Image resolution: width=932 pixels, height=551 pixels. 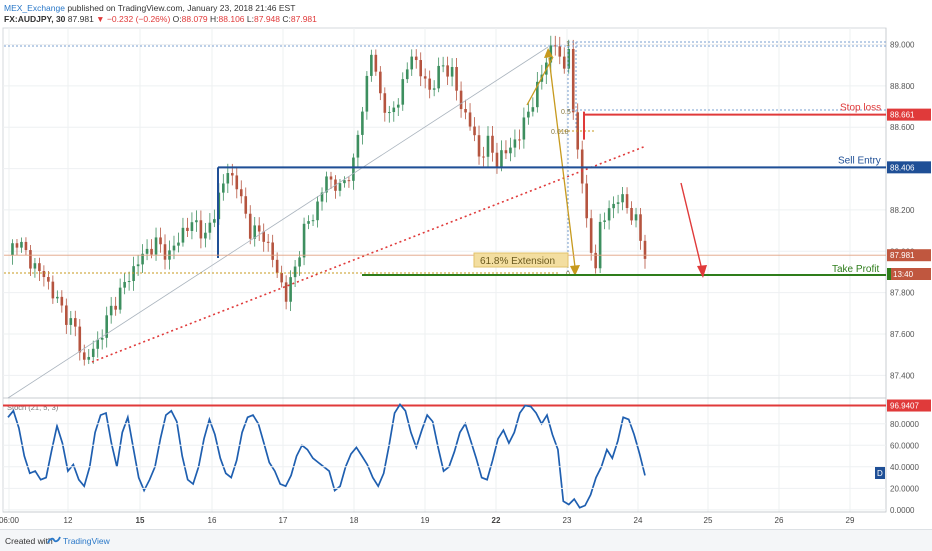 What do you see at coordinates (850, 520) in the screenshot?
I see `time-tick-label: 29` at bounding box center [850, 520].